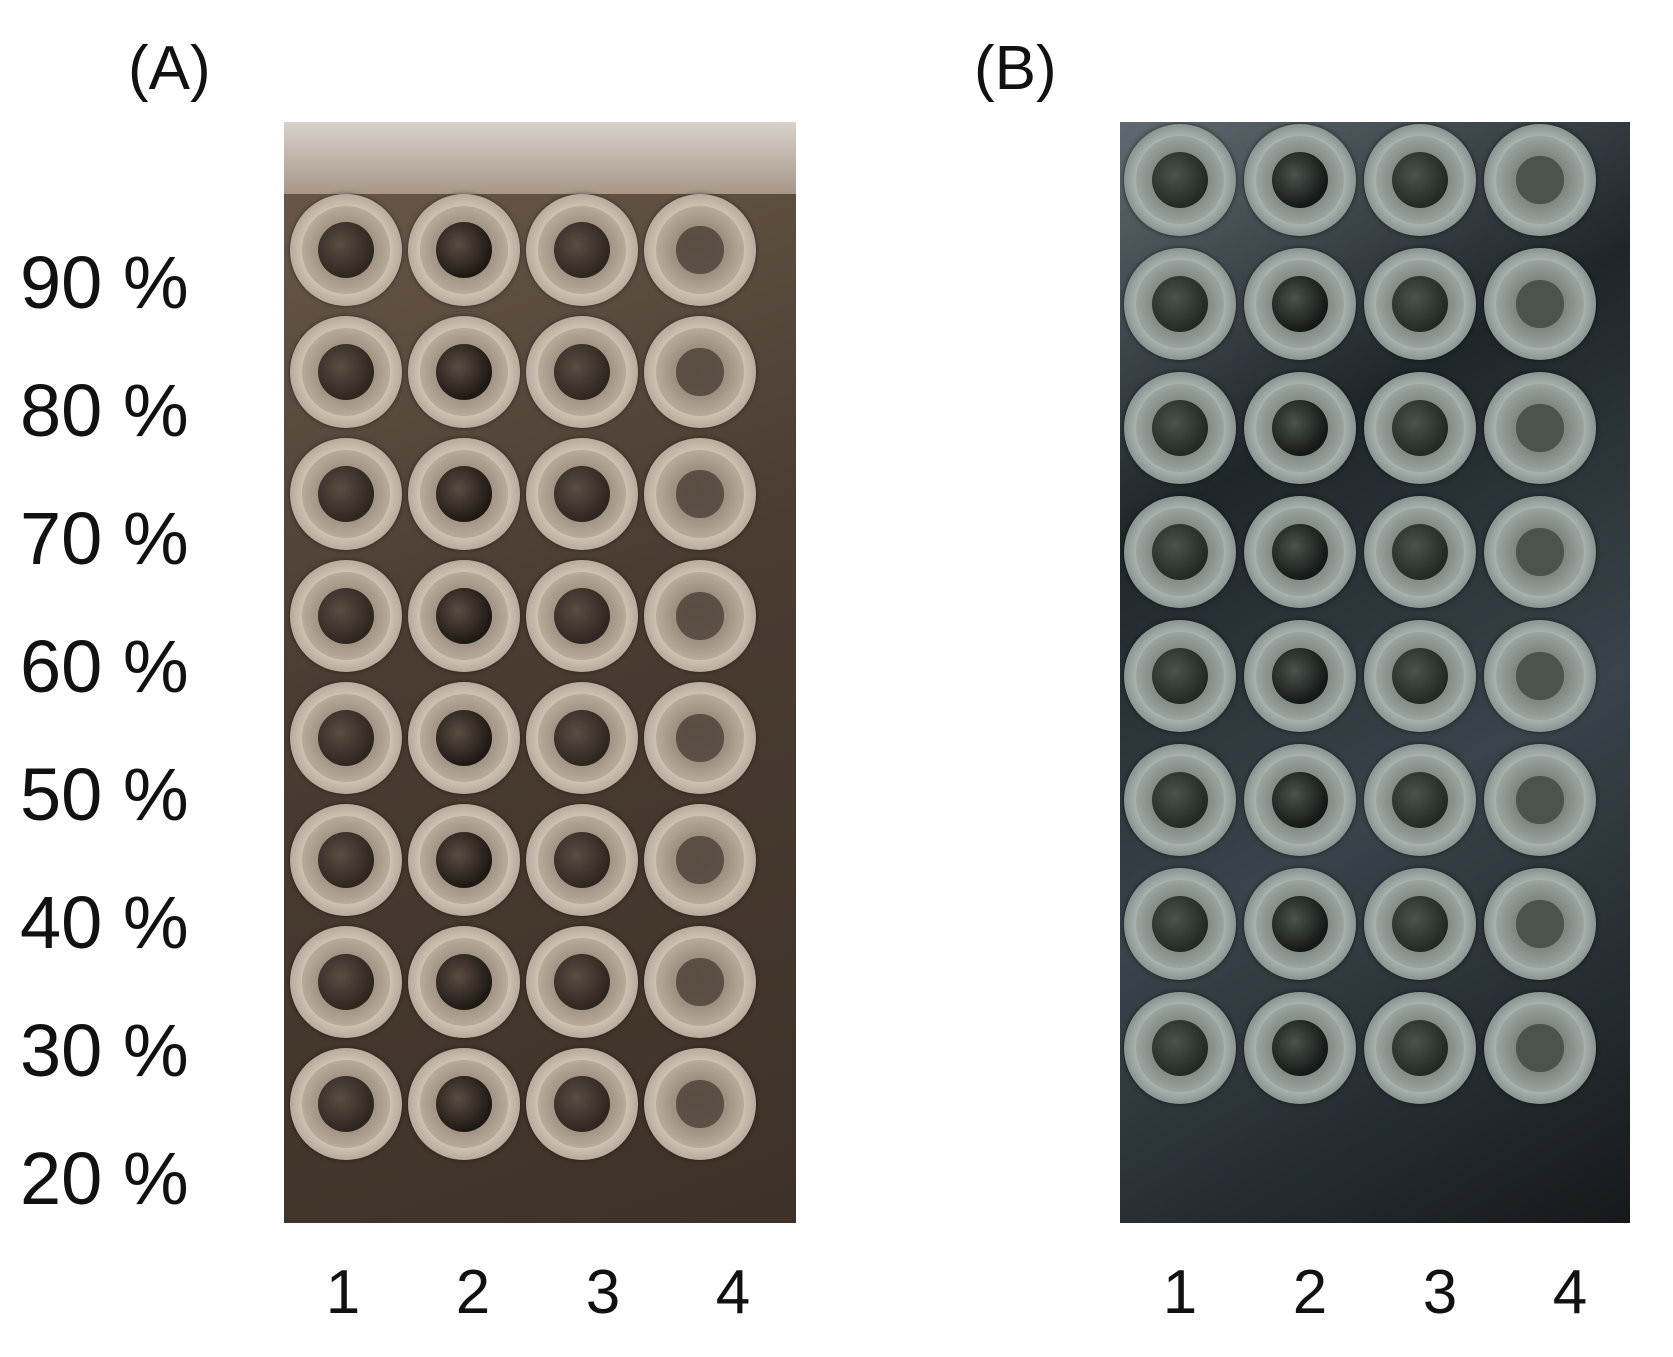 Image resolution: width=1673 pixels, height=1357 pixels. I want to click on column-label-a-1: 1, so click(343, 1292).